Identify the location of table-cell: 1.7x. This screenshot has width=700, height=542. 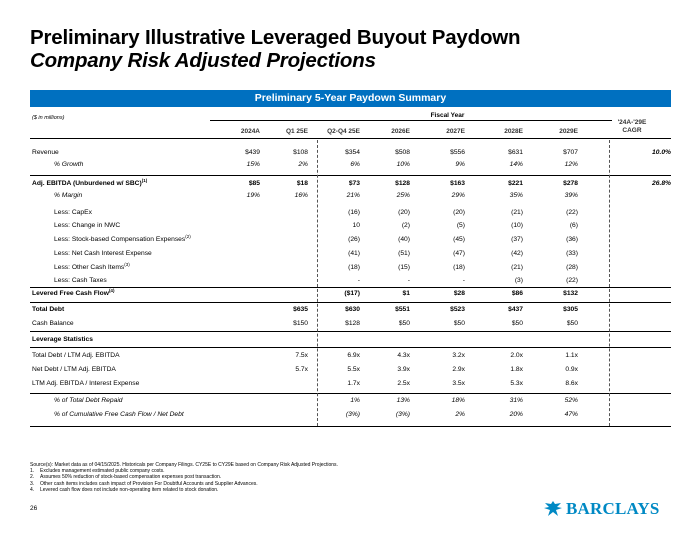
(353, 383).